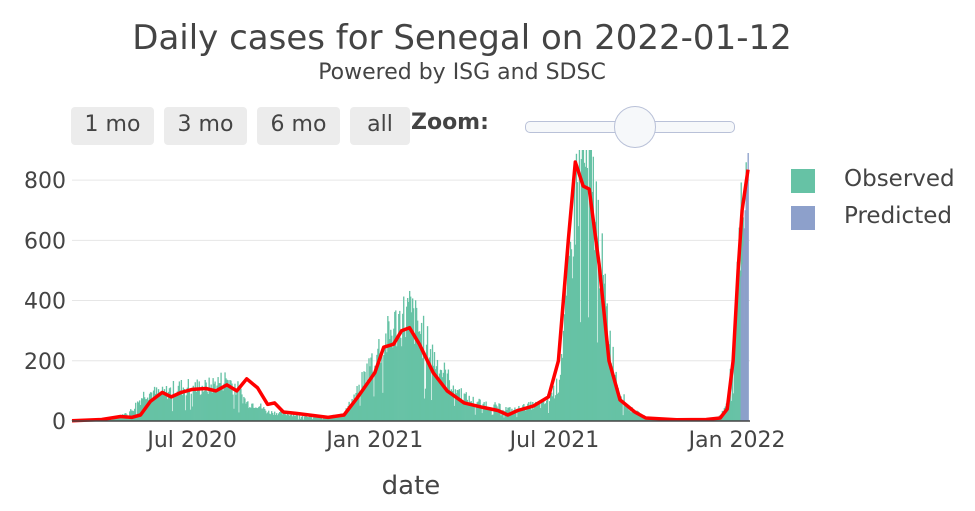 The width and height of the screenshot is (975, 511). What do you see at coordinates (205, 126) in the screenshot?
I see `range-3-month-button: 3 mo` at bounding box center [205, 126].